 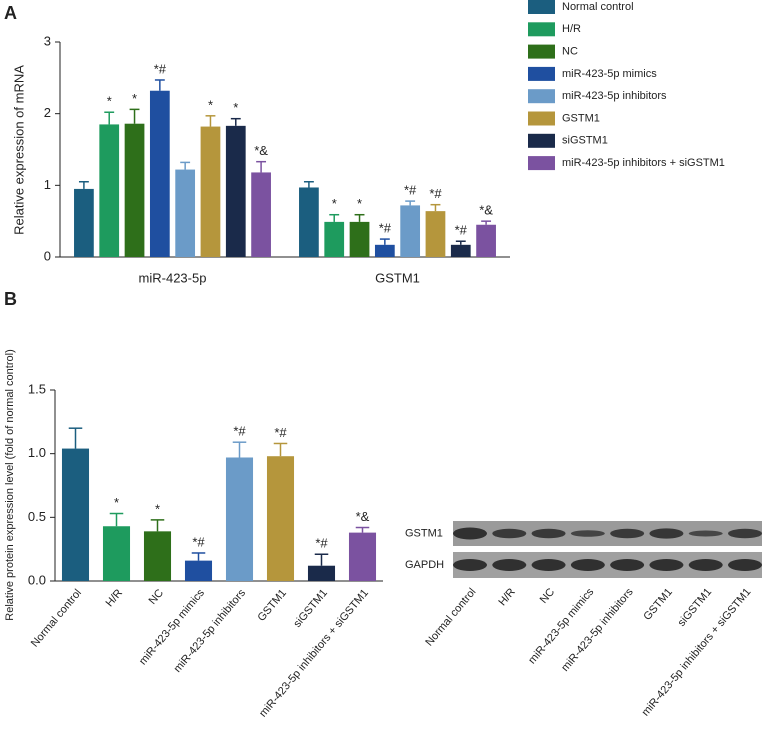 I want to click on blot-row-label: GSTM1, so click(x=424, y=533).